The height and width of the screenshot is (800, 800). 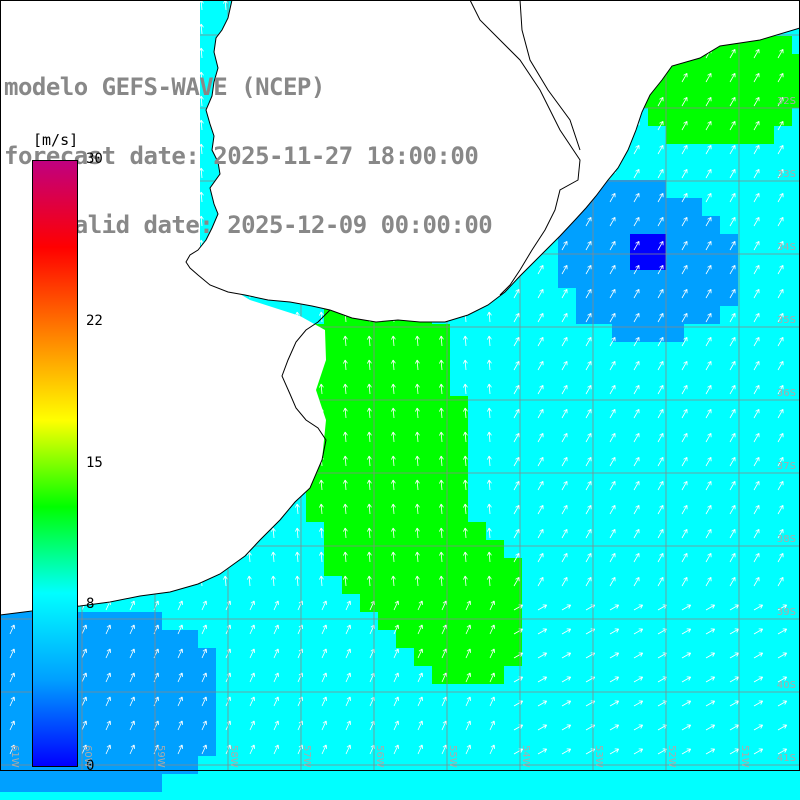 What do you see at coordinates (786, 101) in the screenshot?
I see `latitude-label: 32S` at bounding box center [786, 101].